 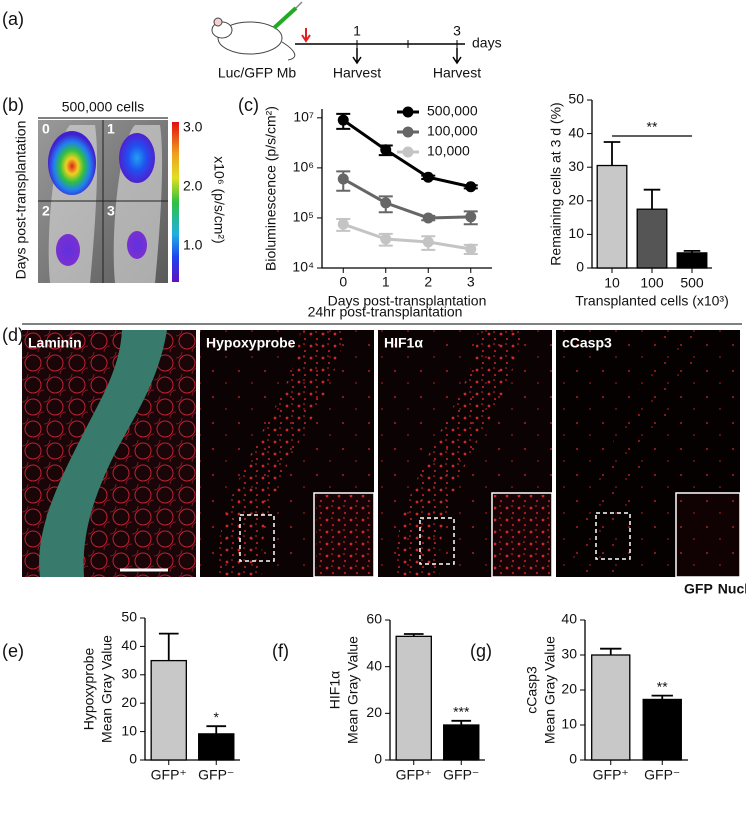 I want to click on y-axis-label: Remaining cells at 3 d (%), so click(x=556, y=183).